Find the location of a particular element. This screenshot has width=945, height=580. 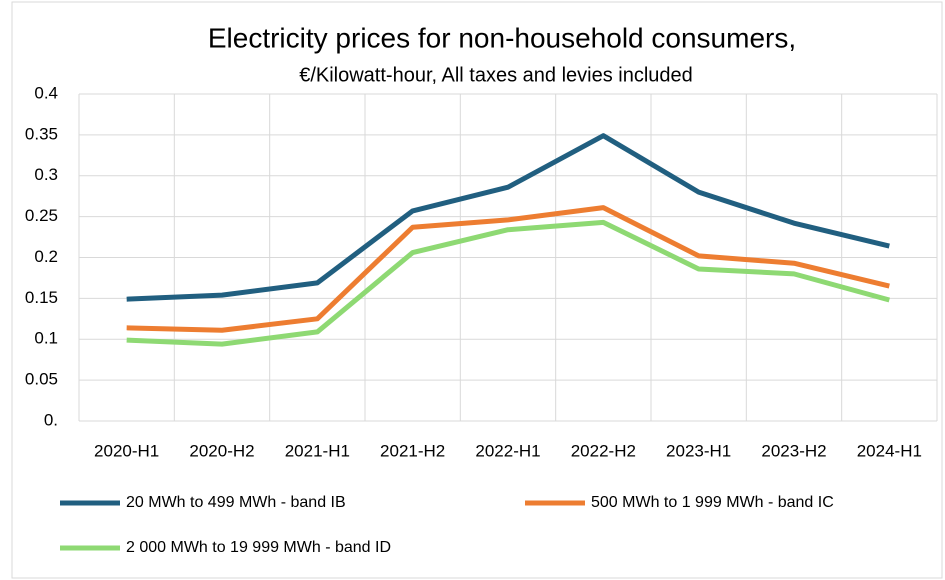

y-tick-label: 0.15 is located at coordinates (41, 297).